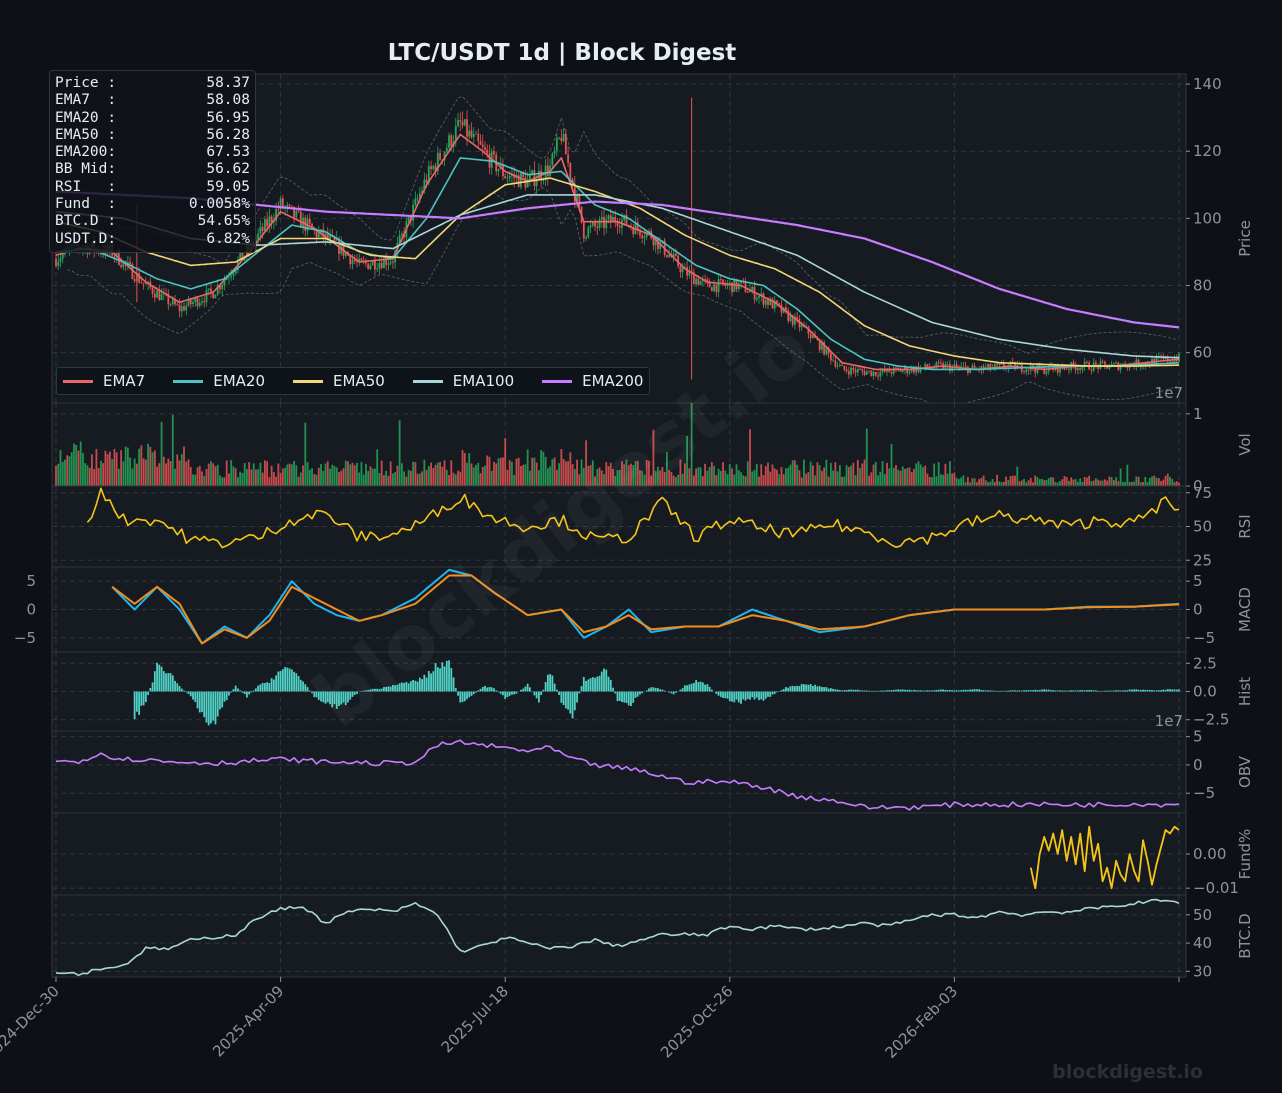 The height and width of the screenshot is (1093, 1282). What do you see at coordinates (652, 937) in the screenshot?
I see `panel-btcd: 30 40 50 BTC.D` at bounding box center [652, 937].